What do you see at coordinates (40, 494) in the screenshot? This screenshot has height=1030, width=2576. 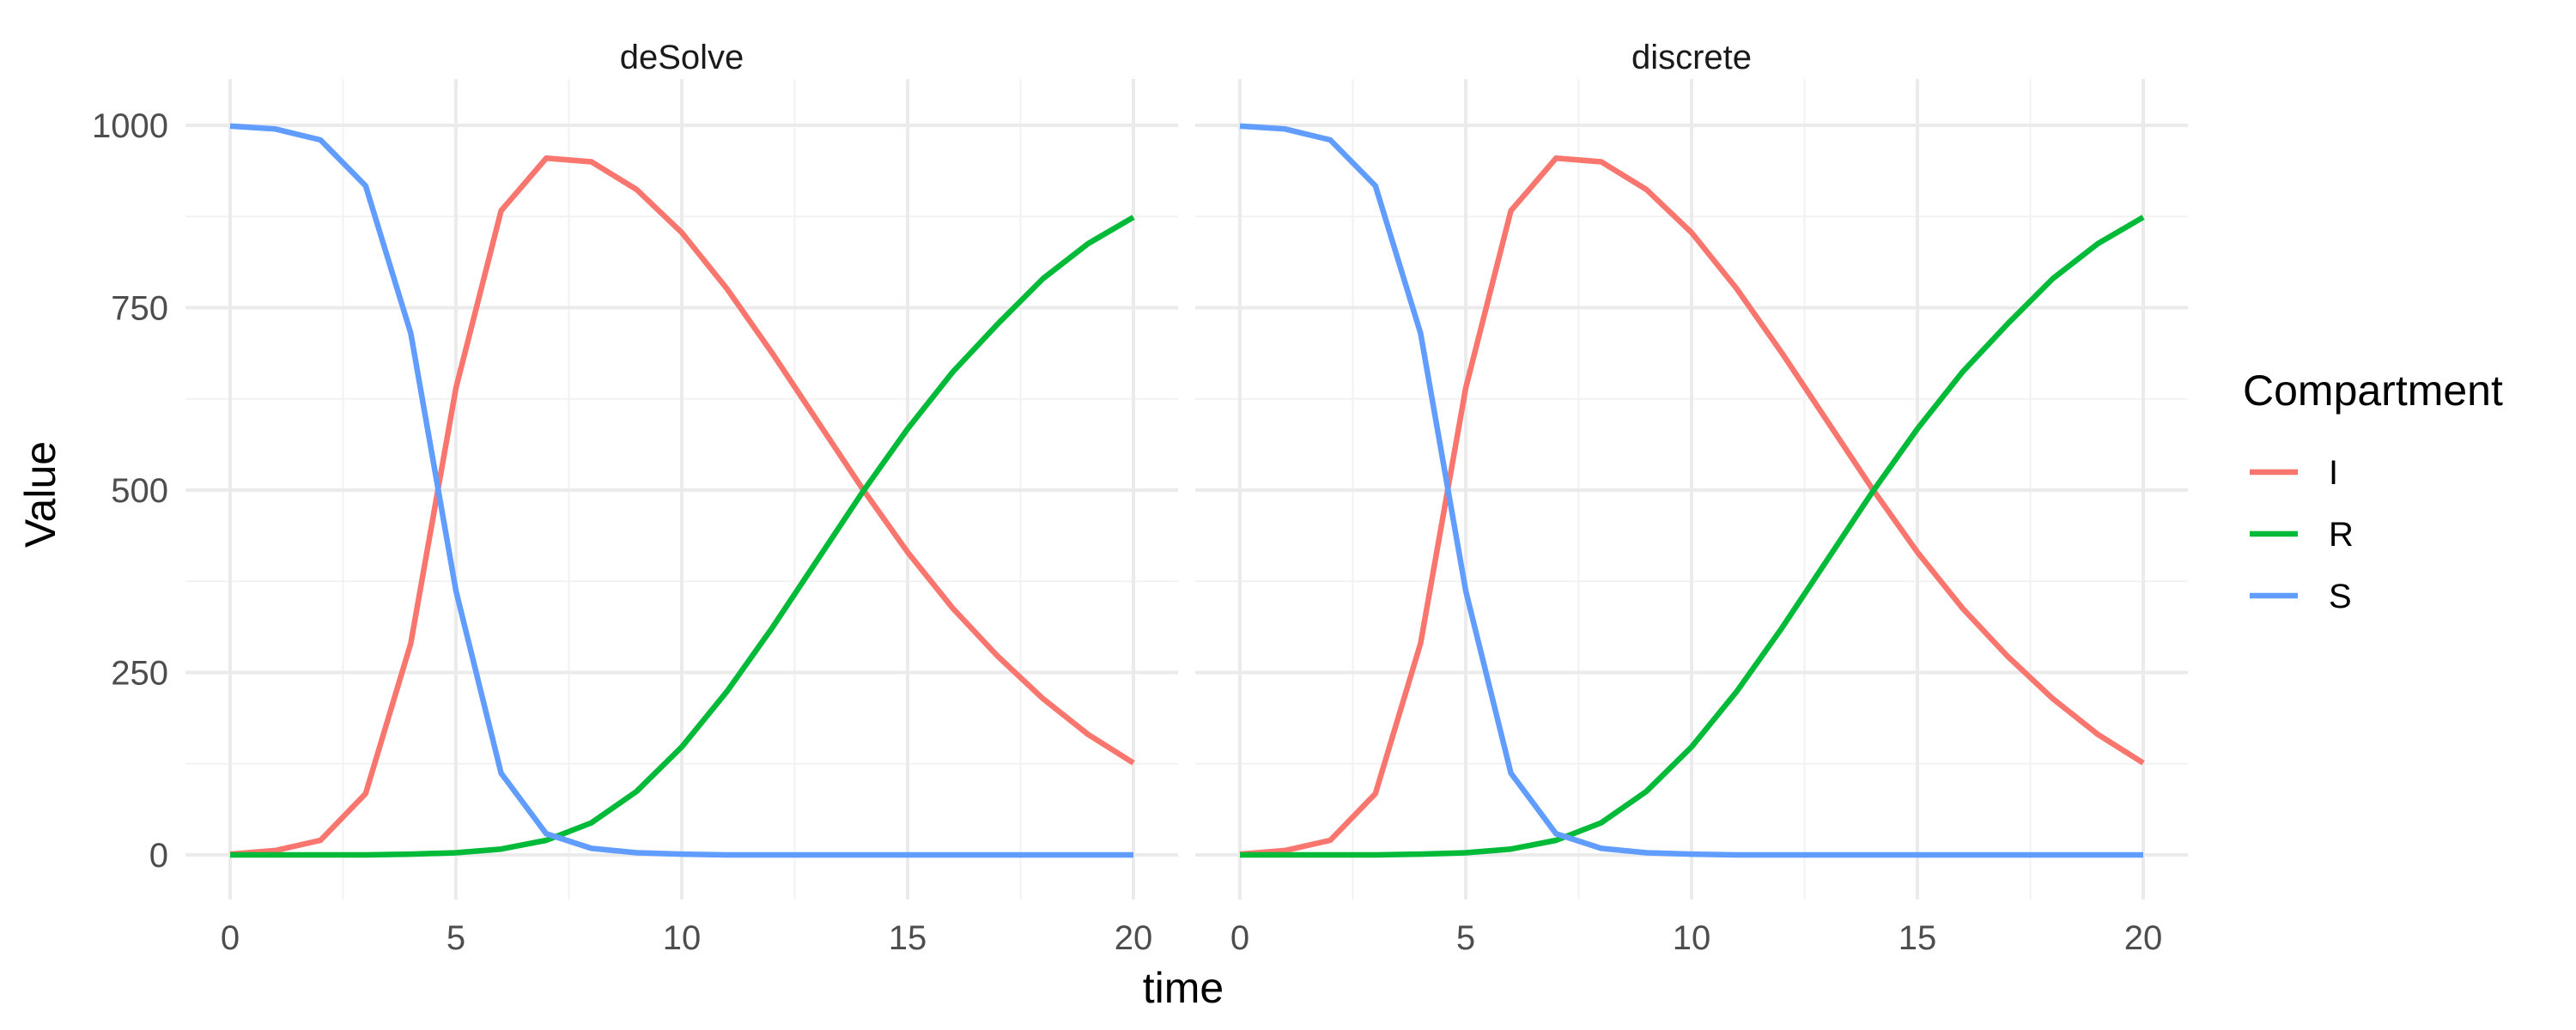 I see `y-axis-title: Value` at bounding box center [40, 494].